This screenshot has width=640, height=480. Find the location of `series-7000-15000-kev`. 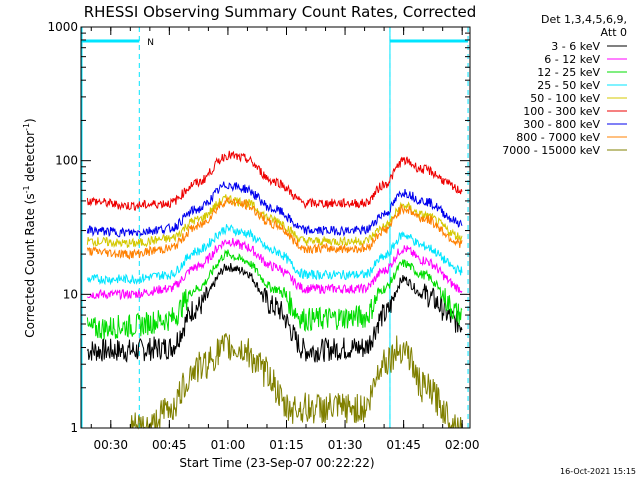

series-7000-15000-kev is located at coordinates (296, 381).